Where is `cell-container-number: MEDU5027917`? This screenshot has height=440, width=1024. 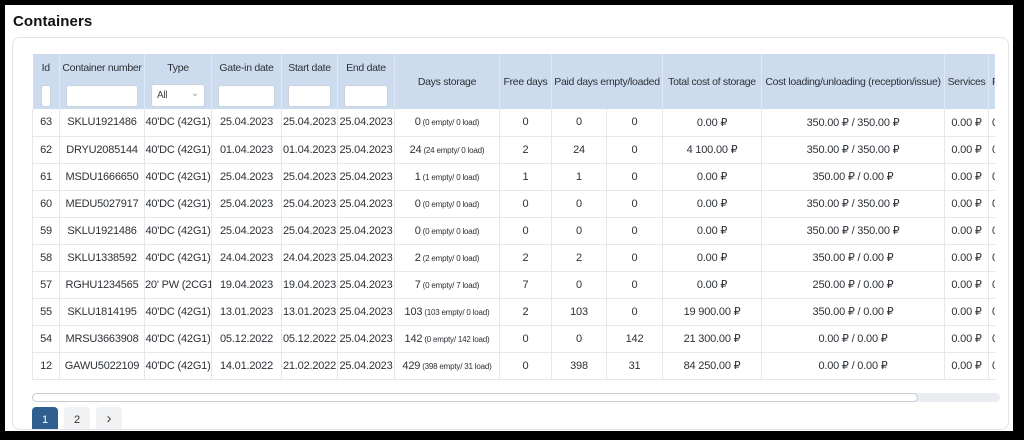 cell-container-number: MEDU5027917 is located at coordinates (102, 203).